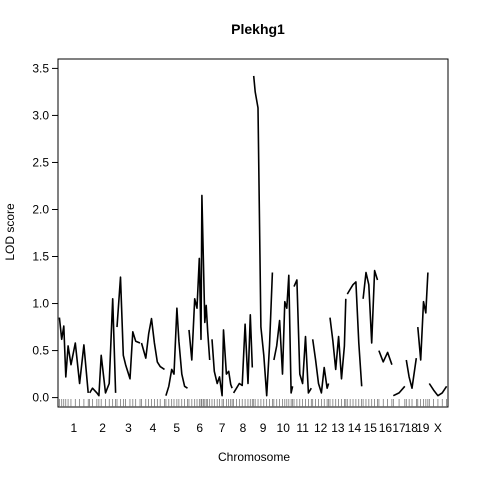  I want to click on y-tick-label: 2.0, so click(40, 209).